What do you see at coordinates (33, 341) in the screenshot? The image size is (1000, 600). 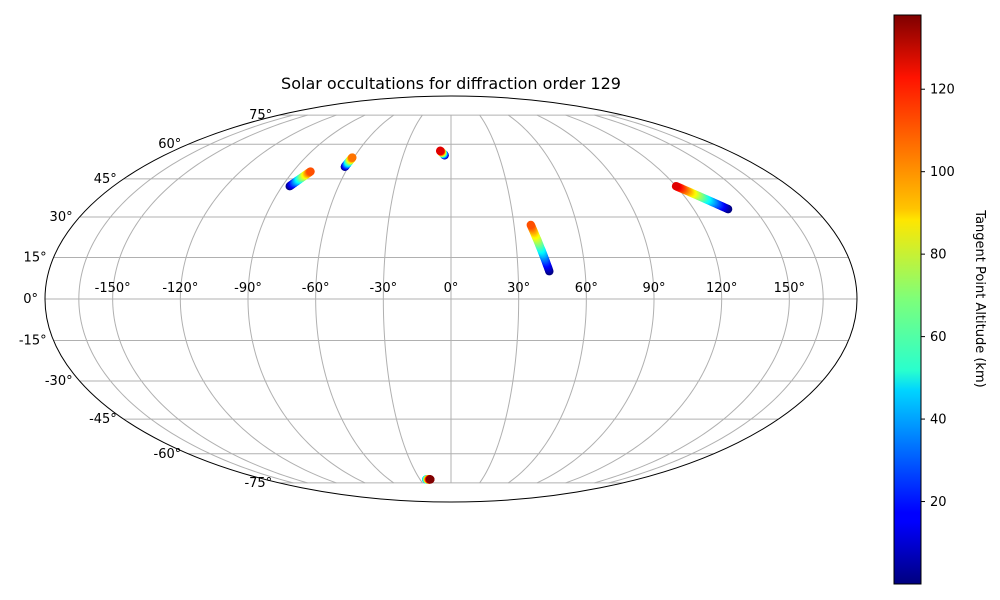 I see `latitude-tick-label: -15°` at bounding box center [33, 341].